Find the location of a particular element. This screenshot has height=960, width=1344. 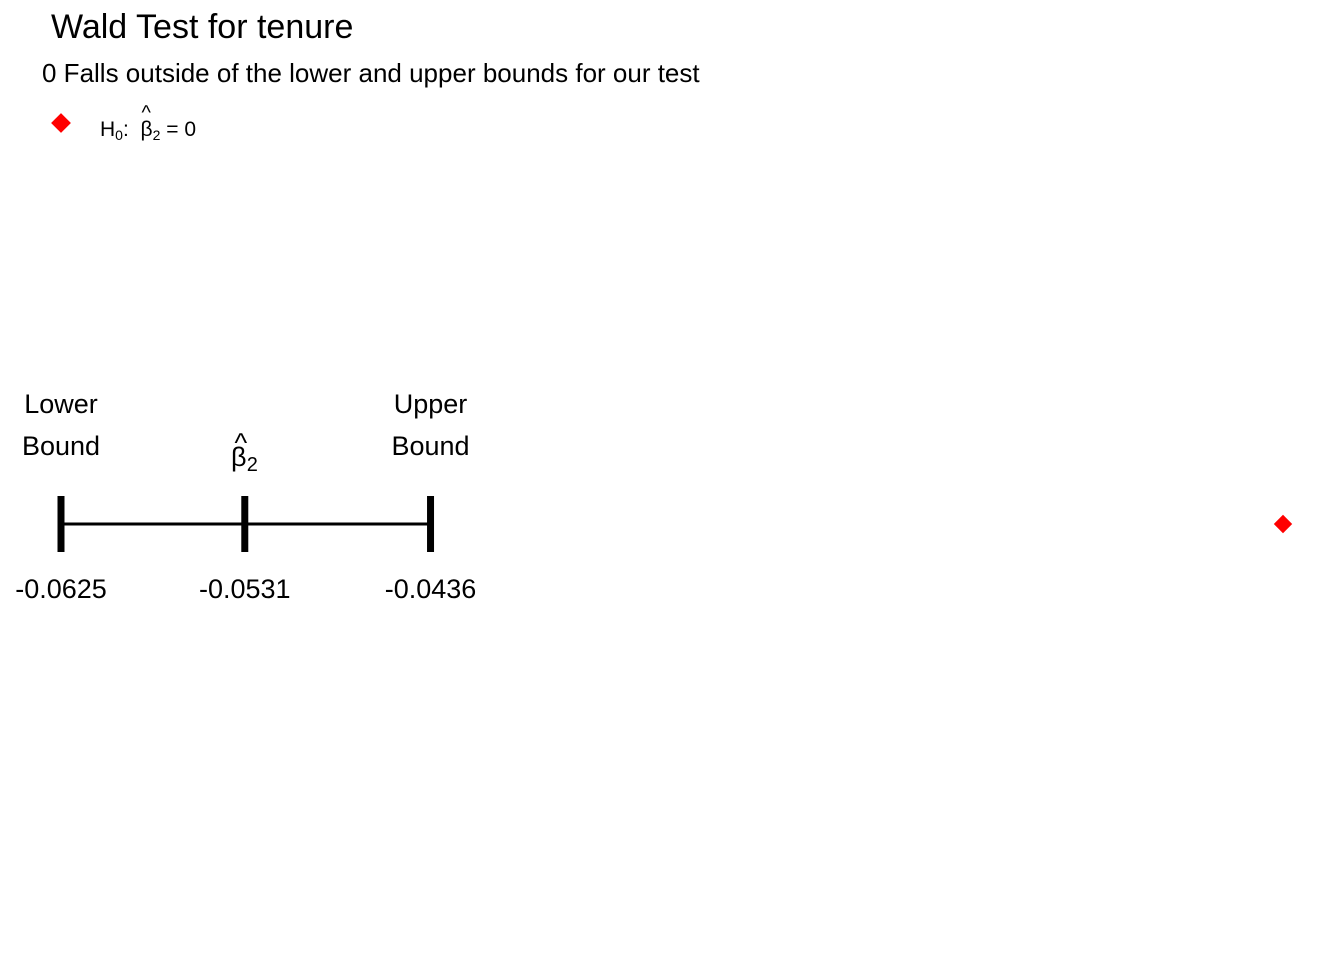

estimate-symbol: ^ β 2 is located at coordinates (244, 452).